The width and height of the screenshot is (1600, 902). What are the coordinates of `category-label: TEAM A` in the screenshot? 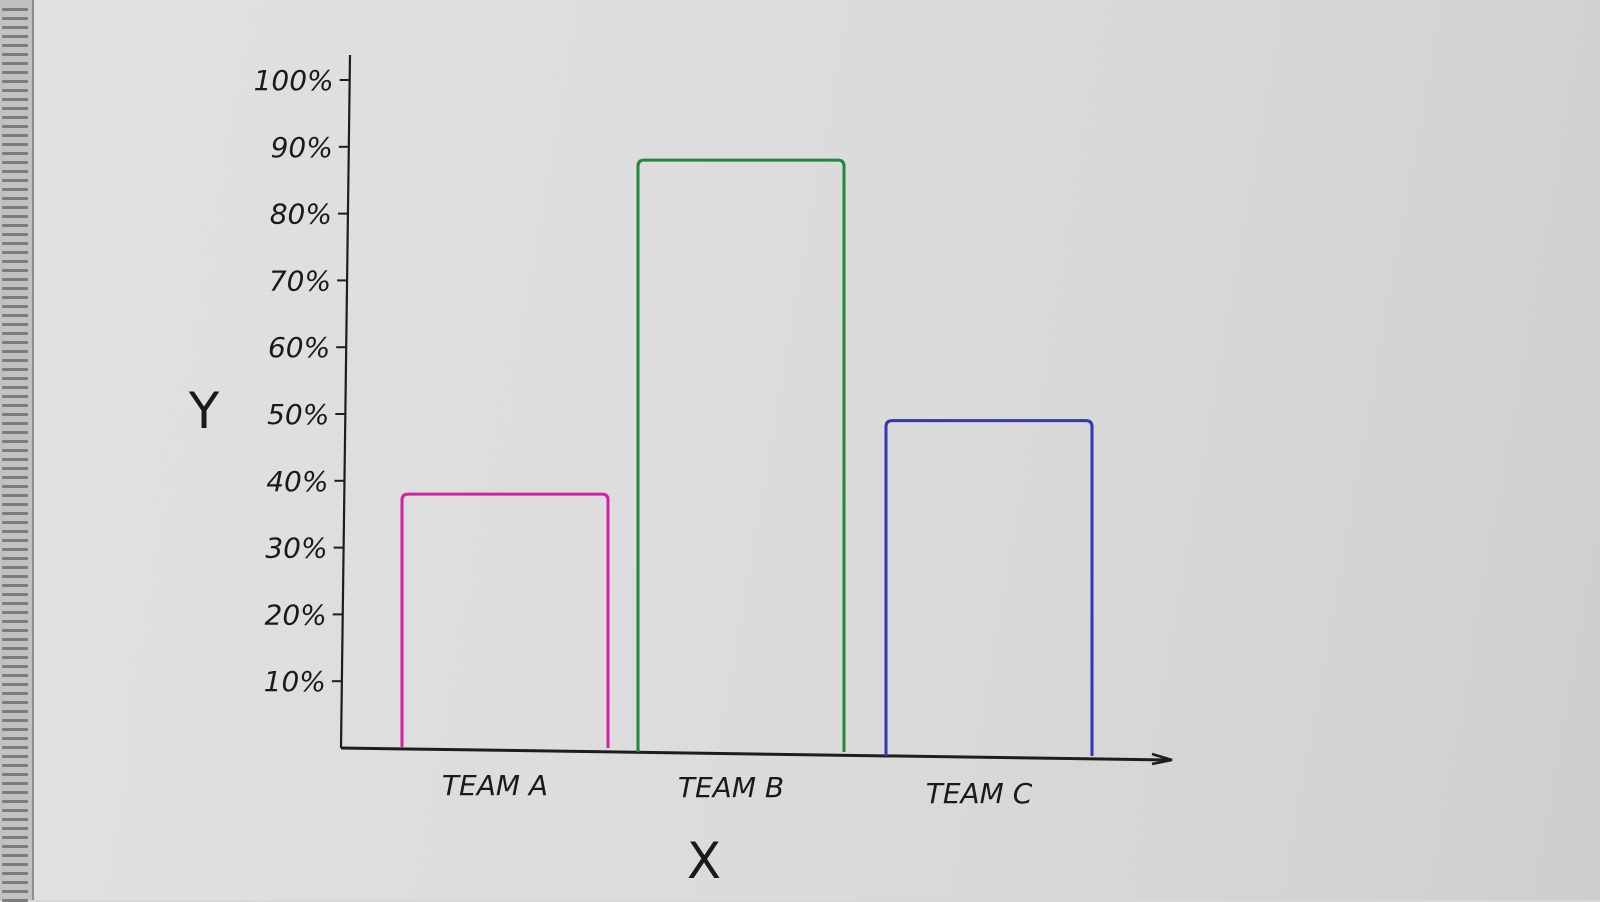 It's located at (495, 785).